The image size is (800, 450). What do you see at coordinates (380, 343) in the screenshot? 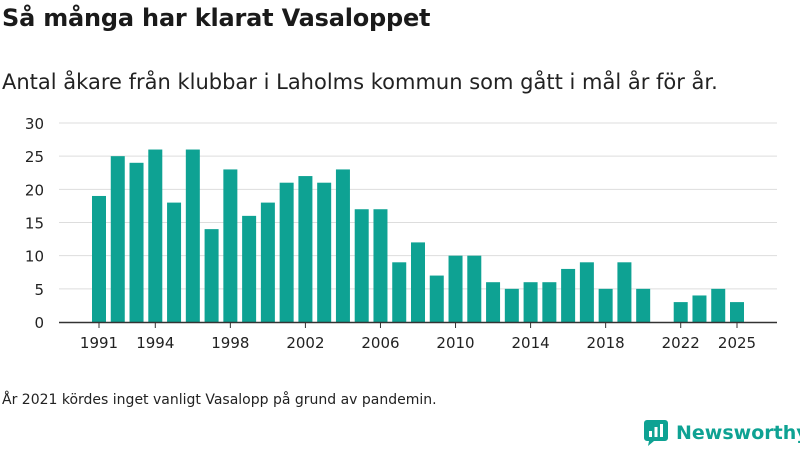
I see `x-tick-label: 2006` at bounding box center [380, 343].